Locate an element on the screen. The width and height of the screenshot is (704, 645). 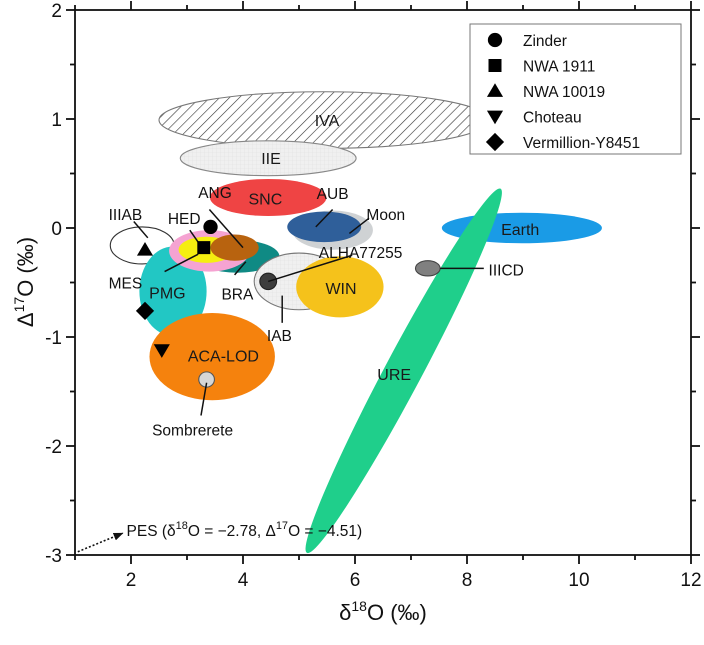
field-snc is located at coordinates (268, 197).